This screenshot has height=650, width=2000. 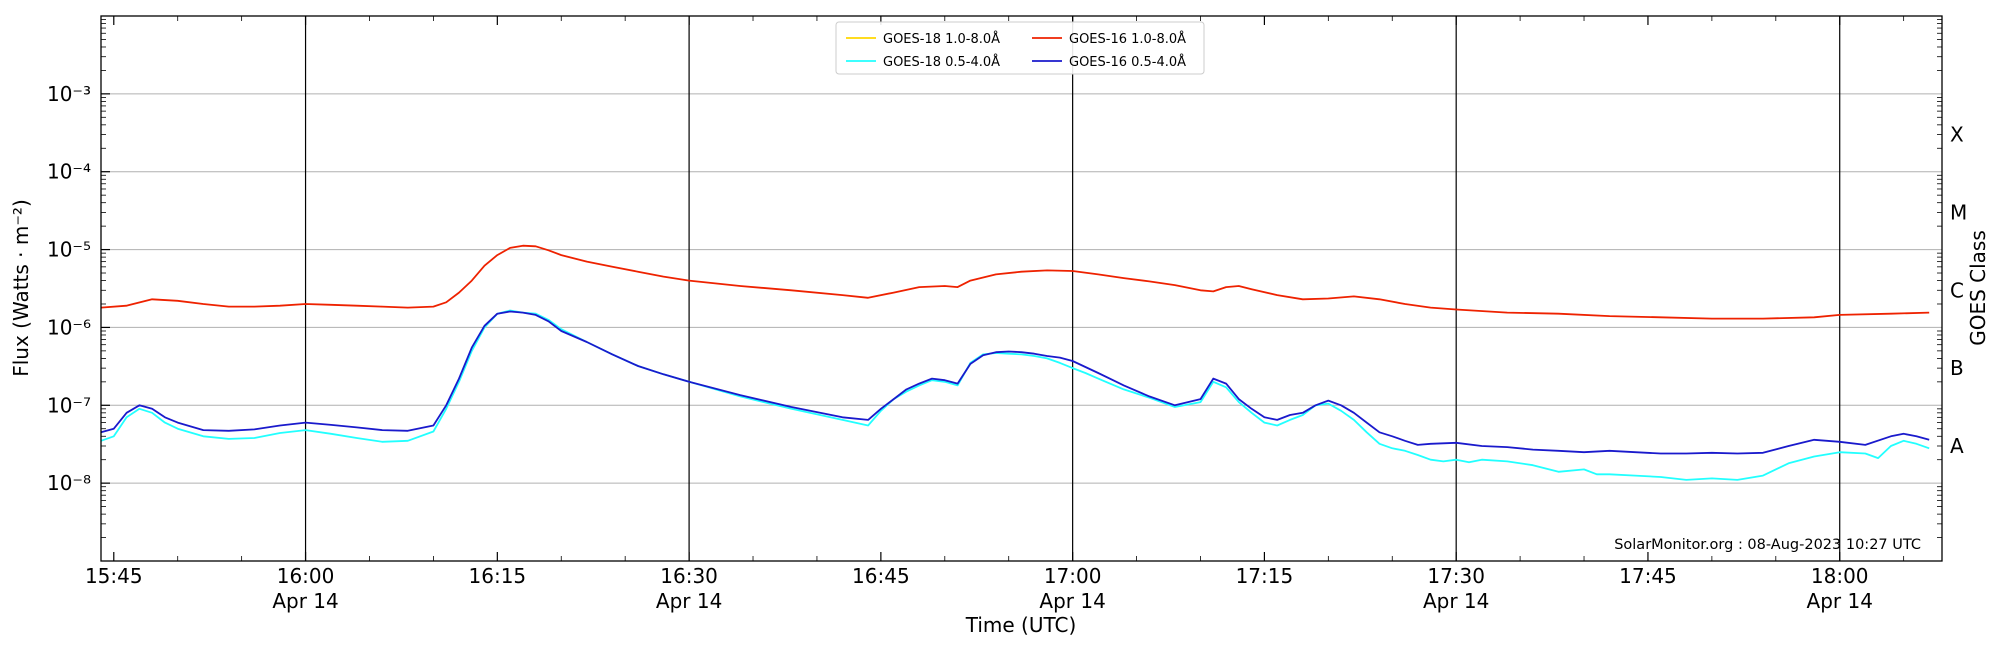 I want to click on y-tick-label: 10⁻⁶, so click(x=69, y=327).